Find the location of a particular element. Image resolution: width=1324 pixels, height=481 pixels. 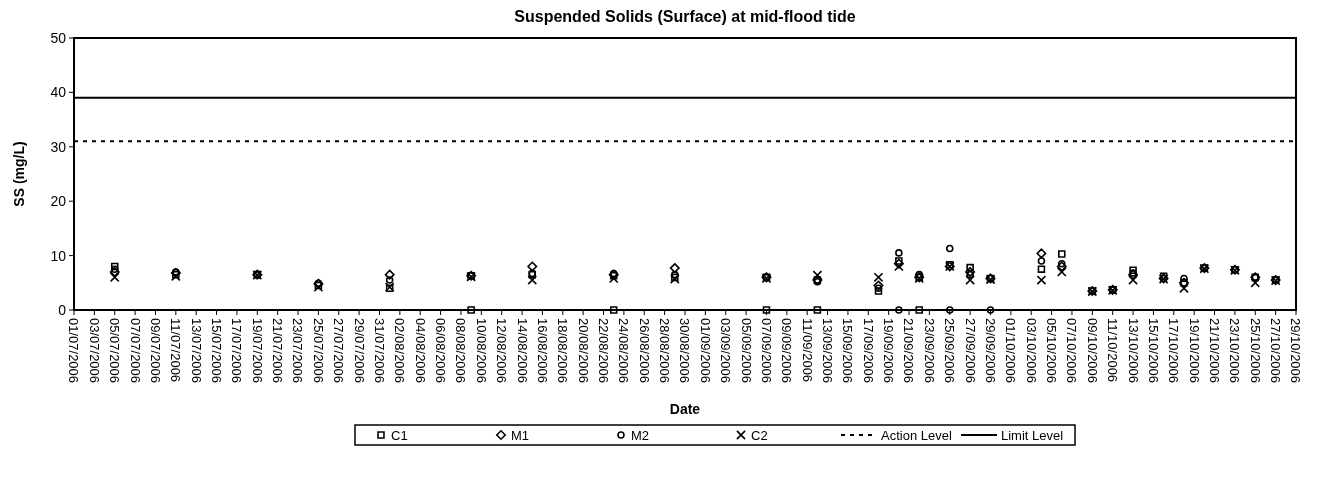

legend-label: C2 is located at coordinates (759, 435).